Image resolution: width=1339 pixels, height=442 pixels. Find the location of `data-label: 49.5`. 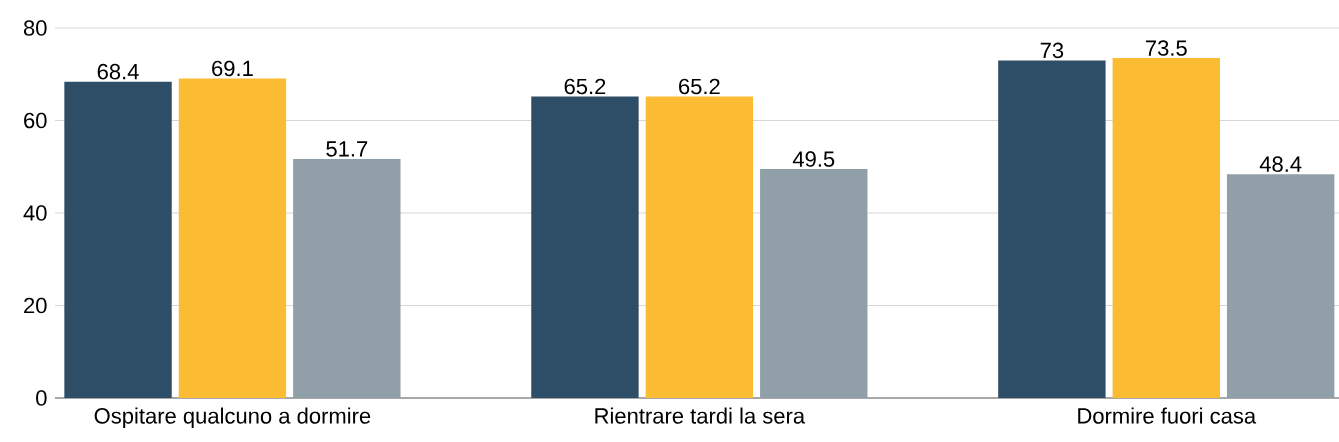

data-label: 49.5 is located at coordinates (813, 159).